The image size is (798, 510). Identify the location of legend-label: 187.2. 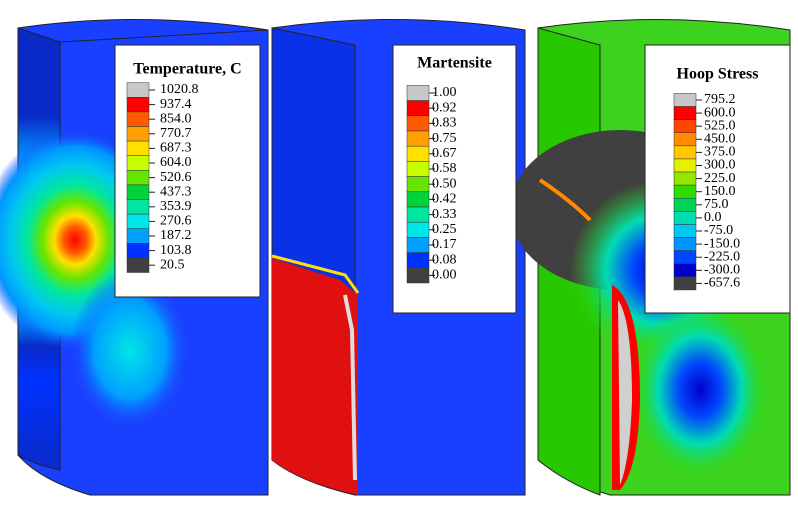
(176, 235).